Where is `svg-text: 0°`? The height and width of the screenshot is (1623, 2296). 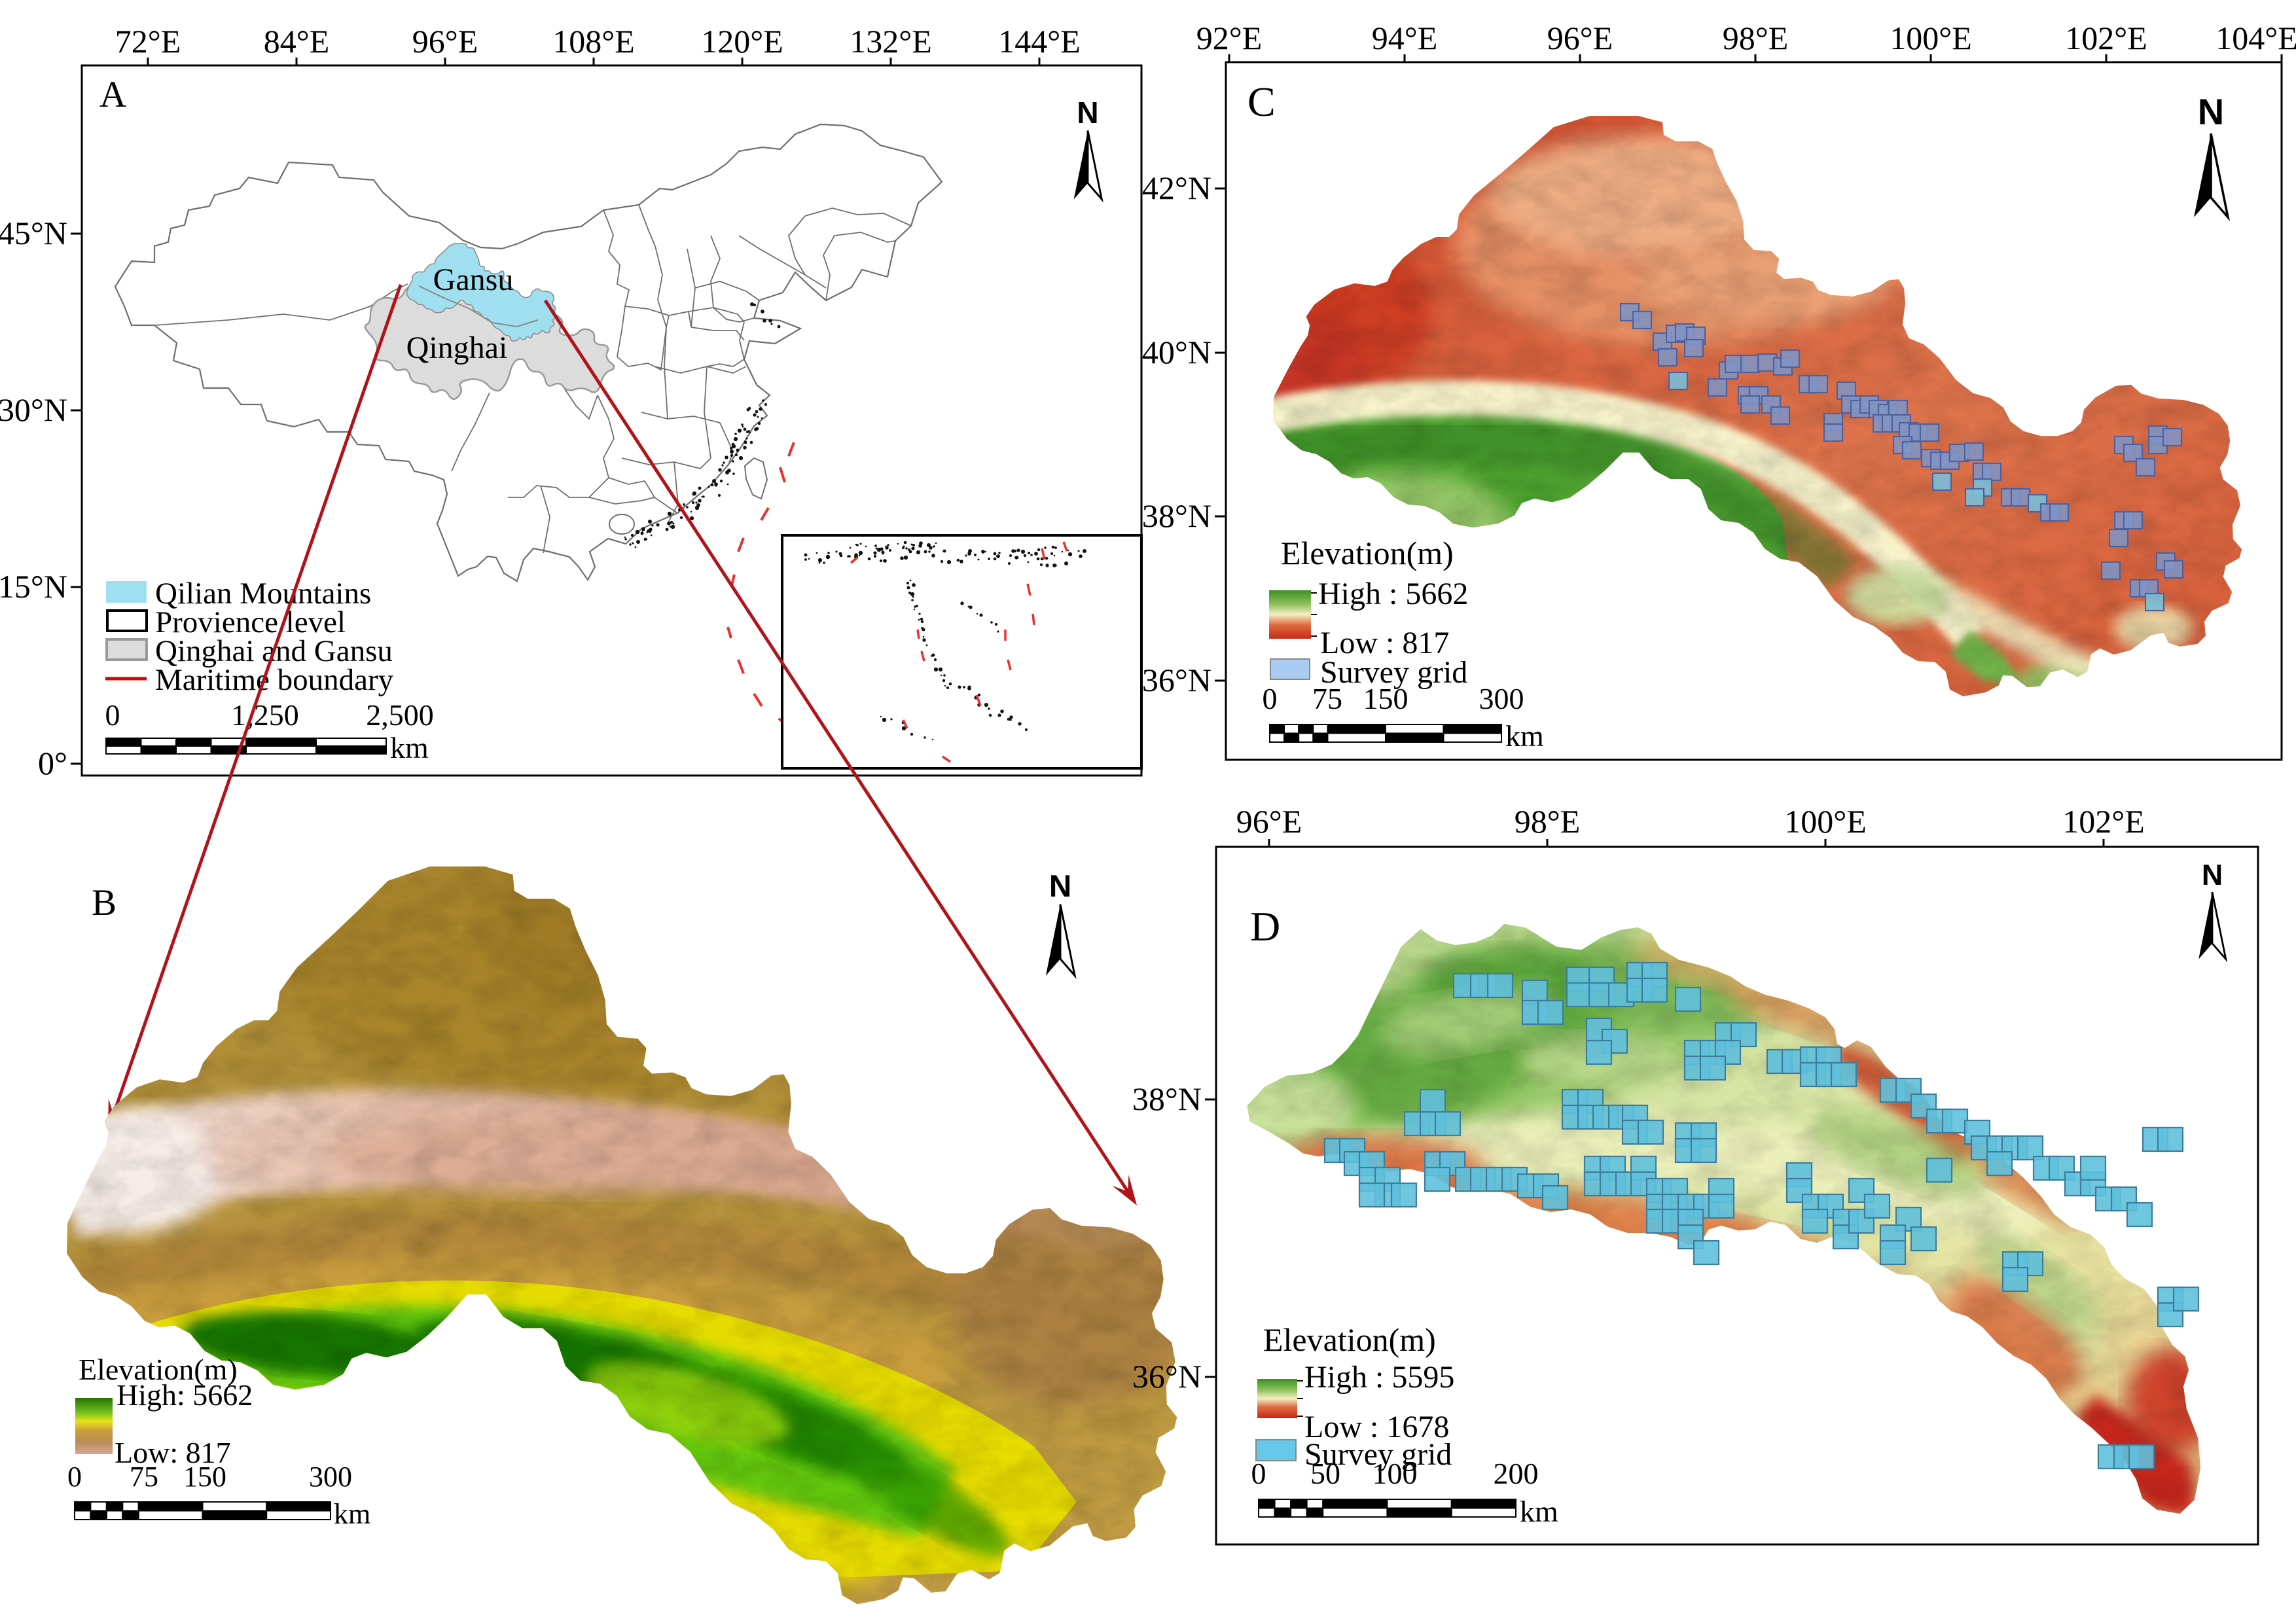 svg-text: 0° is located at coordinates (52, 763).